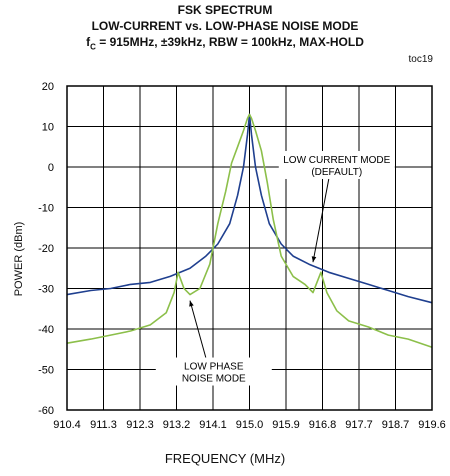  What do you see at coordinates (46, 330) in the screenshot?
I see `y-tick-label: -40` at bounding box center [46, 330].